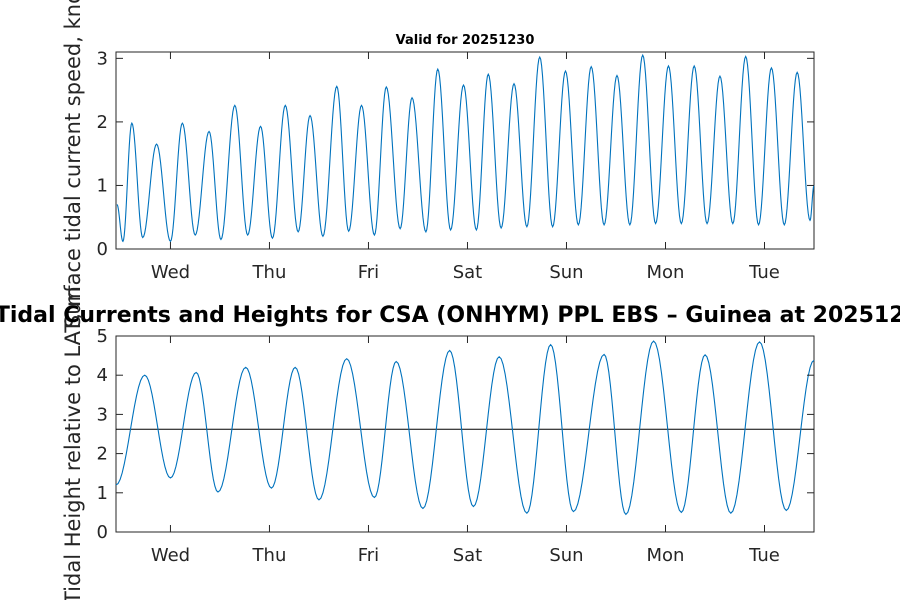  Describe the element at coordinates (368, 272) in the screenshot. I see `current-speed-x-tick-label: Fri` at that location.